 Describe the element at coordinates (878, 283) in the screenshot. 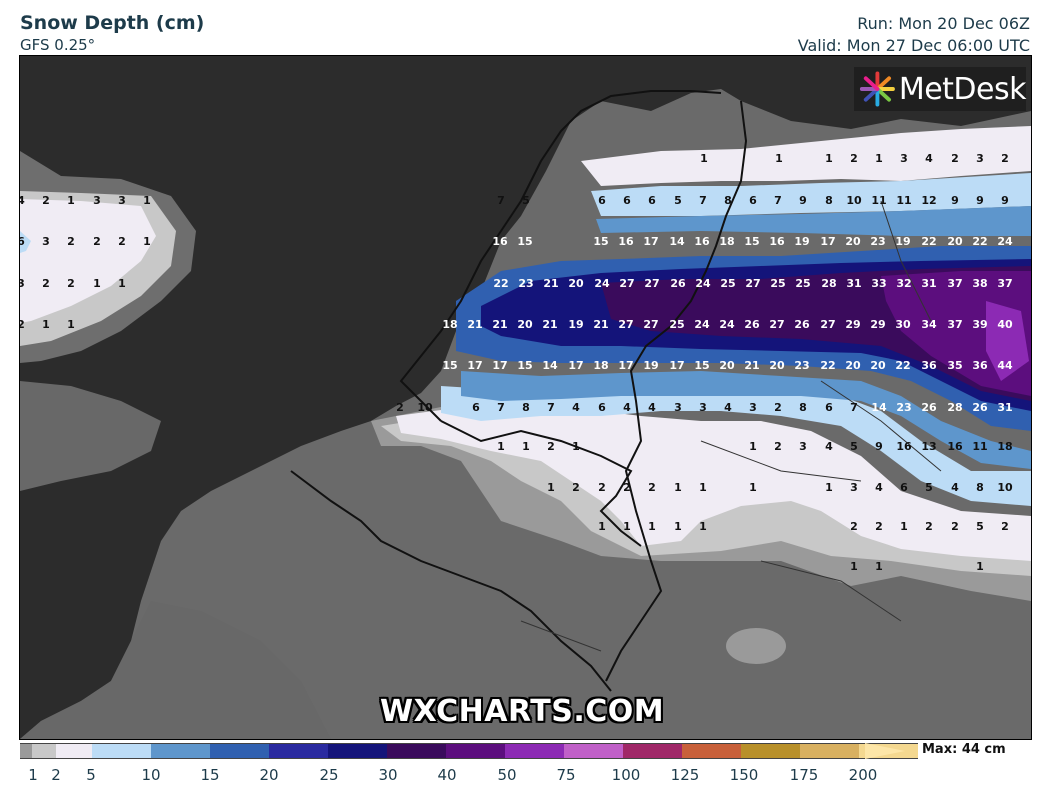

I see `snow-depth-value: 33` at that location.